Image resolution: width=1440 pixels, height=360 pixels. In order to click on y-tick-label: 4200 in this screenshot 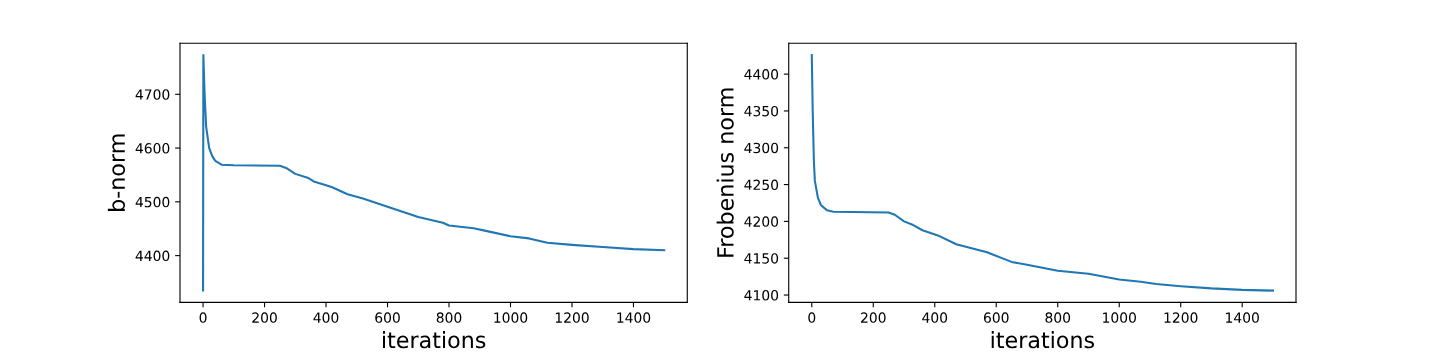, I will do `click(761, 221)`.